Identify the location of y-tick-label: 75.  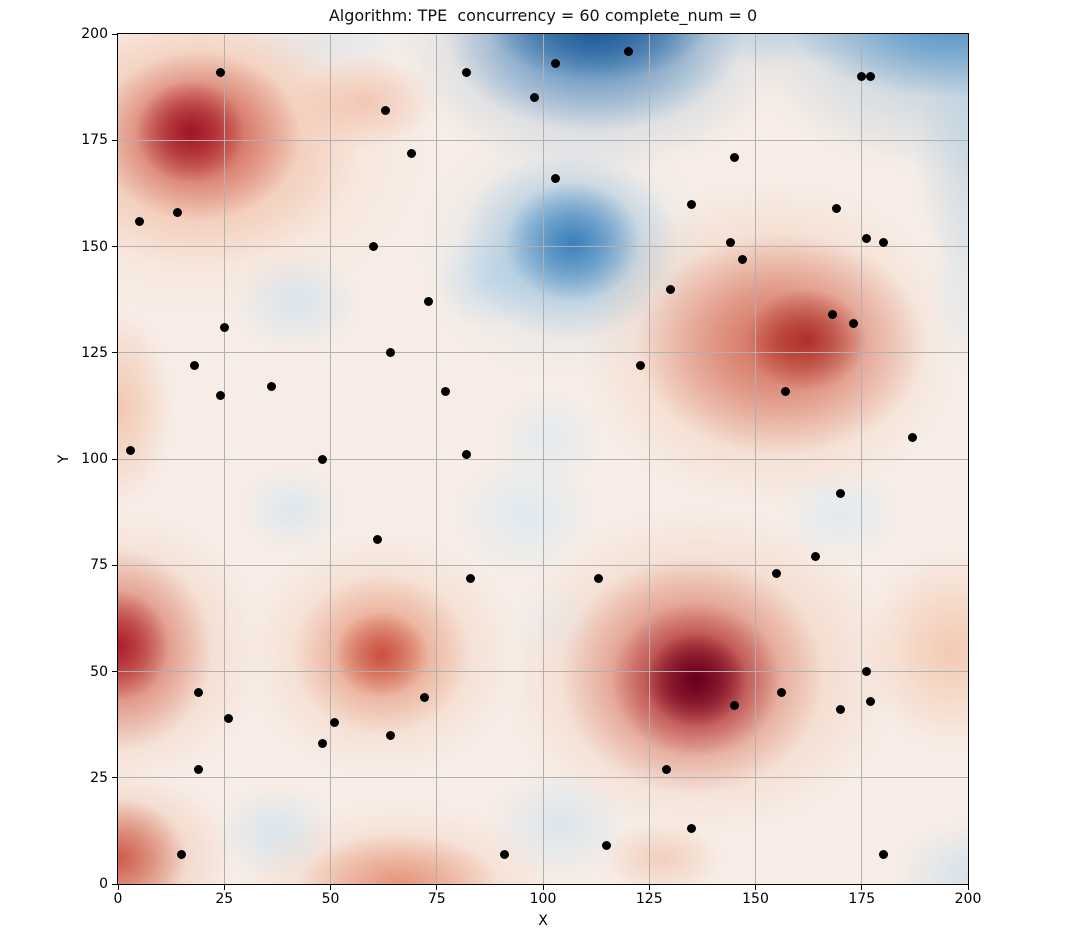
(99, 565).